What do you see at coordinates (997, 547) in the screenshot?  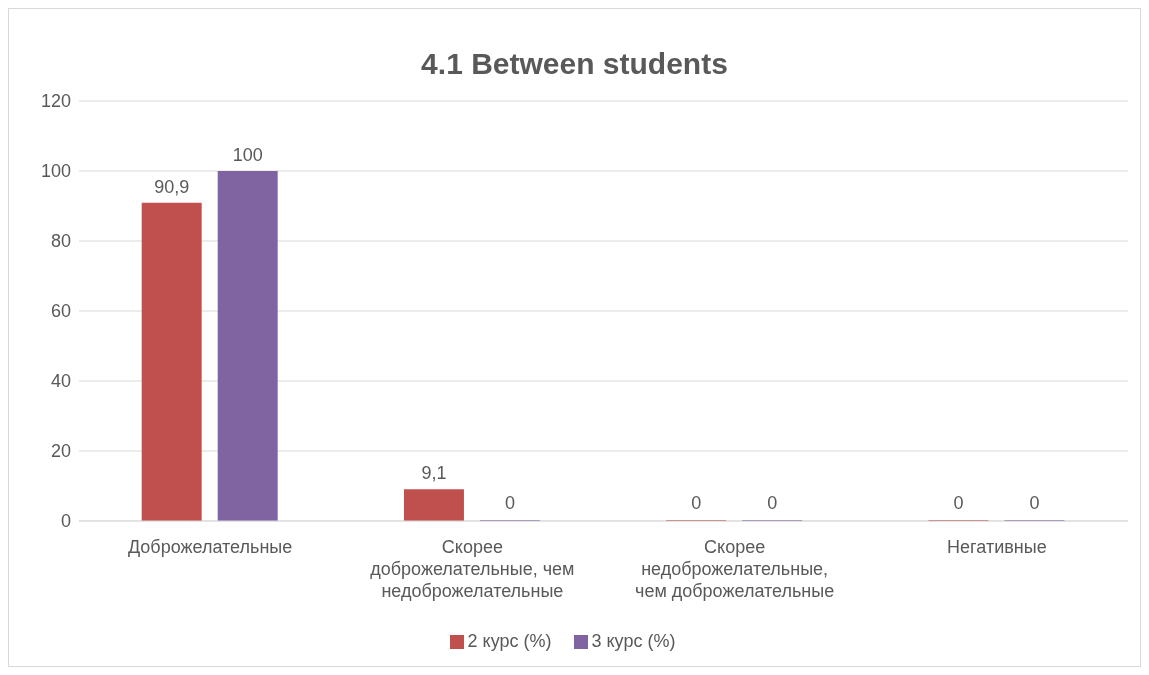 I see `x-tick-label: Негативные` at bounding box center [997, 547].